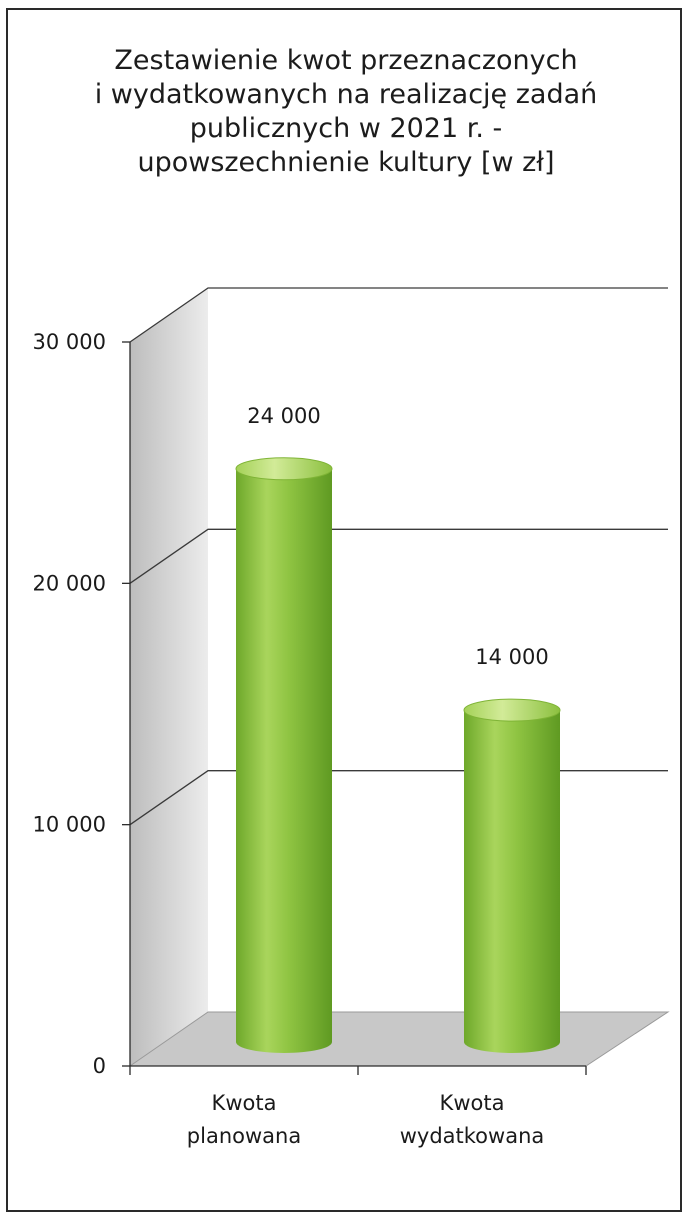 This screenshot has height=1220, width=692. I want to click on y-tick-label: 0, so click(99, 1066).